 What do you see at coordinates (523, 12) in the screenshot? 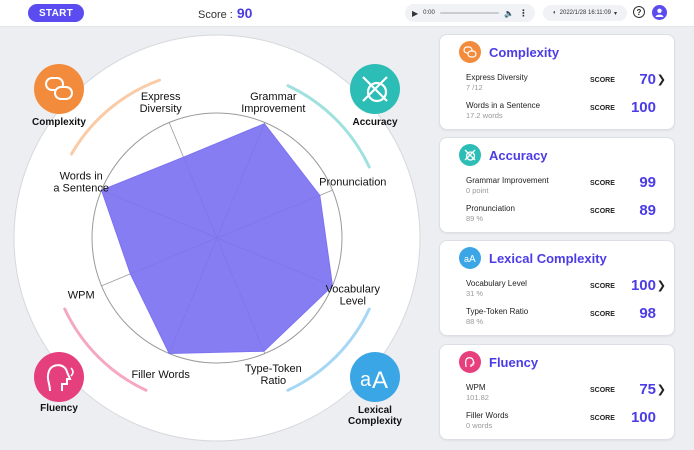
I see `more-options-icon: ⋮` at bounding box center [523, 12].